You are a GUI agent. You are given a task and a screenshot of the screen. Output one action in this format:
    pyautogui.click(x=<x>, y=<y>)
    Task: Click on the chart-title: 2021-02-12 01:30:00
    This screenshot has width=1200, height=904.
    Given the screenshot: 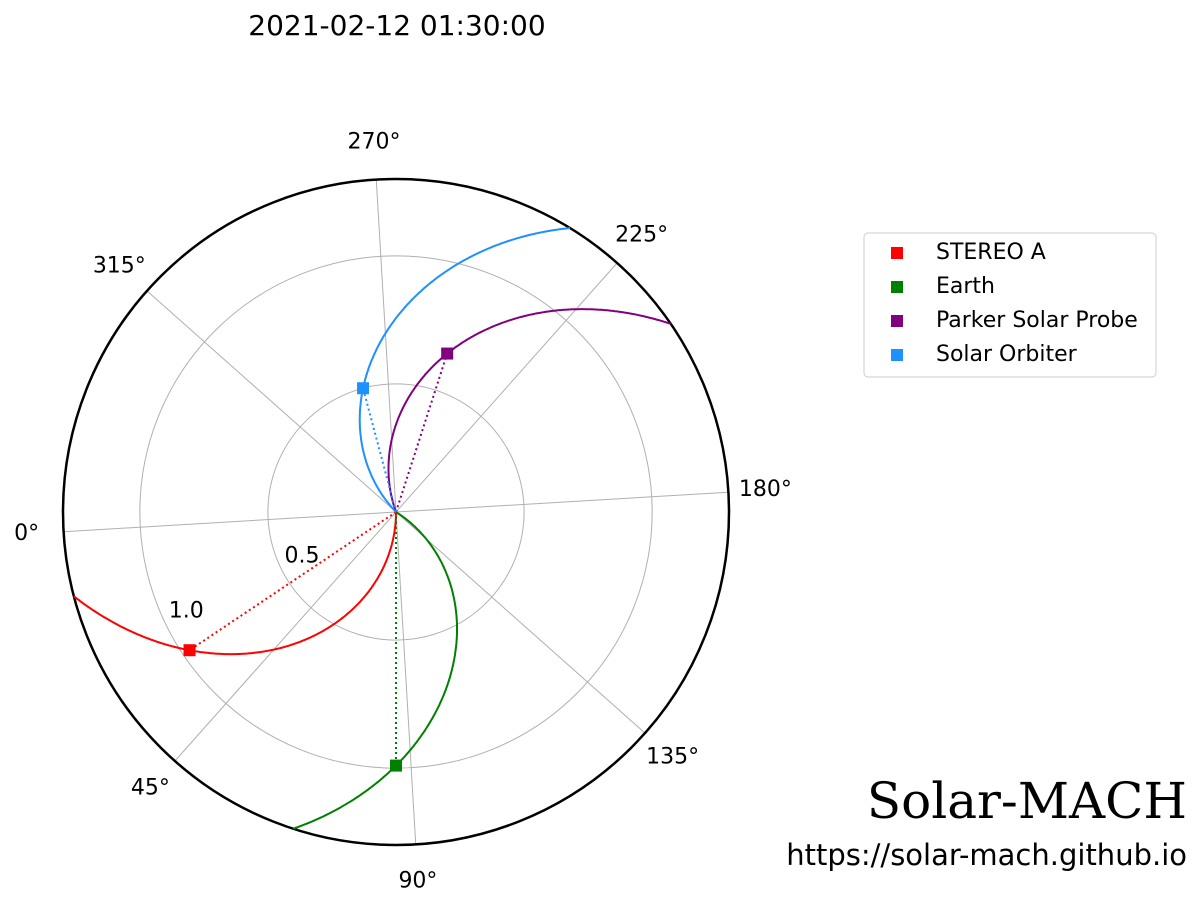 What is the action you would take?
    pyautogui.click(x=396, y=25)
    